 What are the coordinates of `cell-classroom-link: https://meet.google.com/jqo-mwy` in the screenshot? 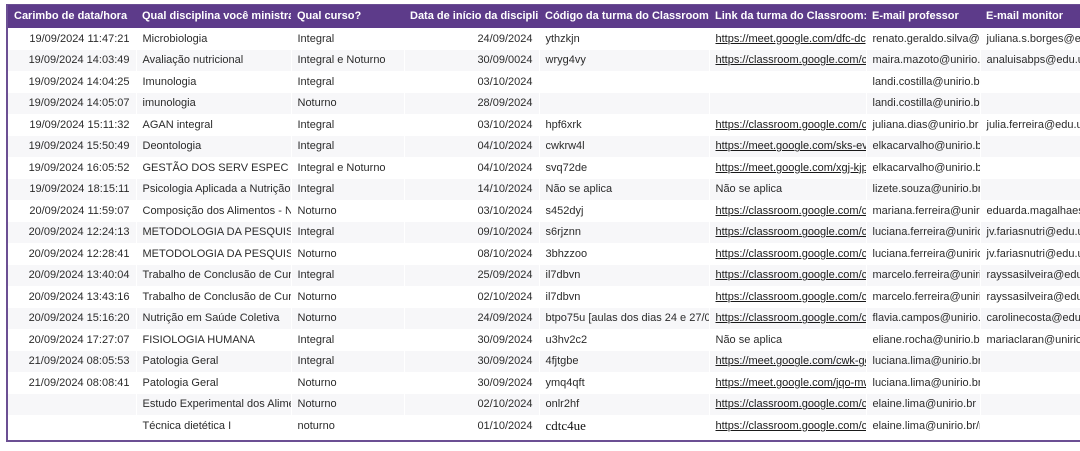 It's located at (787, 383).